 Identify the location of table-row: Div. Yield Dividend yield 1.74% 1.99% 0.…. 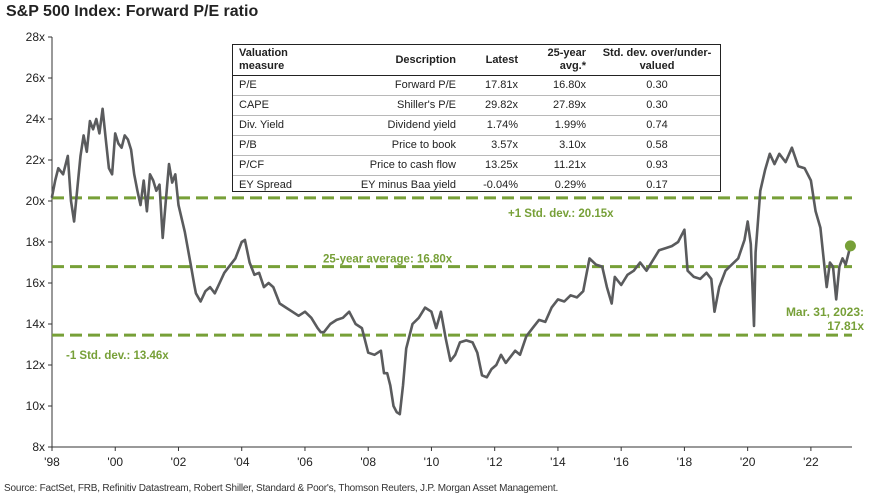
(476, 126).